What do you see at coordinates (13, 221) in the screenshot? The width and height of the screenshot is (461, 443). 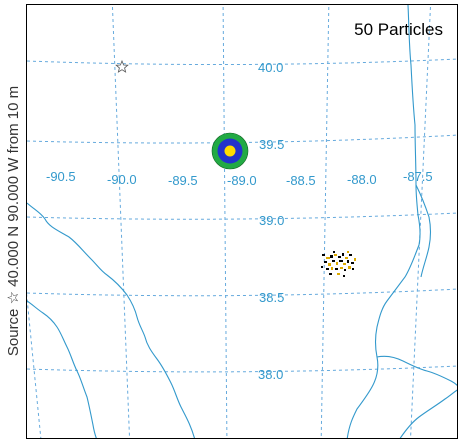 I see `source-location-label: Source ☆ 40.000 N 90.000 W from 10 m` at bounding box center [13, 221].